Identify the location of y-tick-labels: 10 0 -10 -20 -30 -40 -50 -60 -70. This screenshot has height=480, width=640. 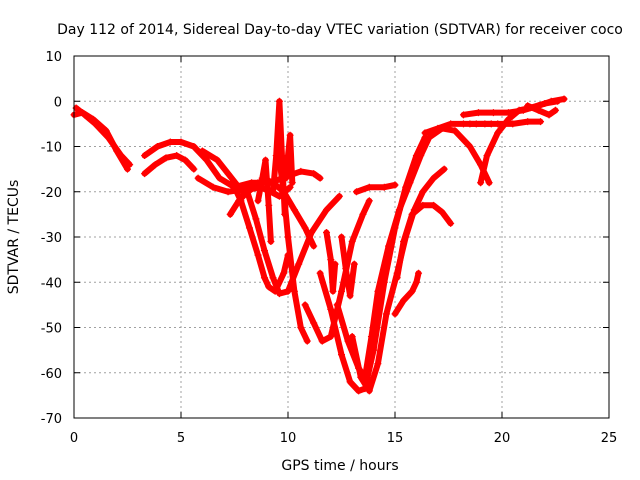
(51, 238).